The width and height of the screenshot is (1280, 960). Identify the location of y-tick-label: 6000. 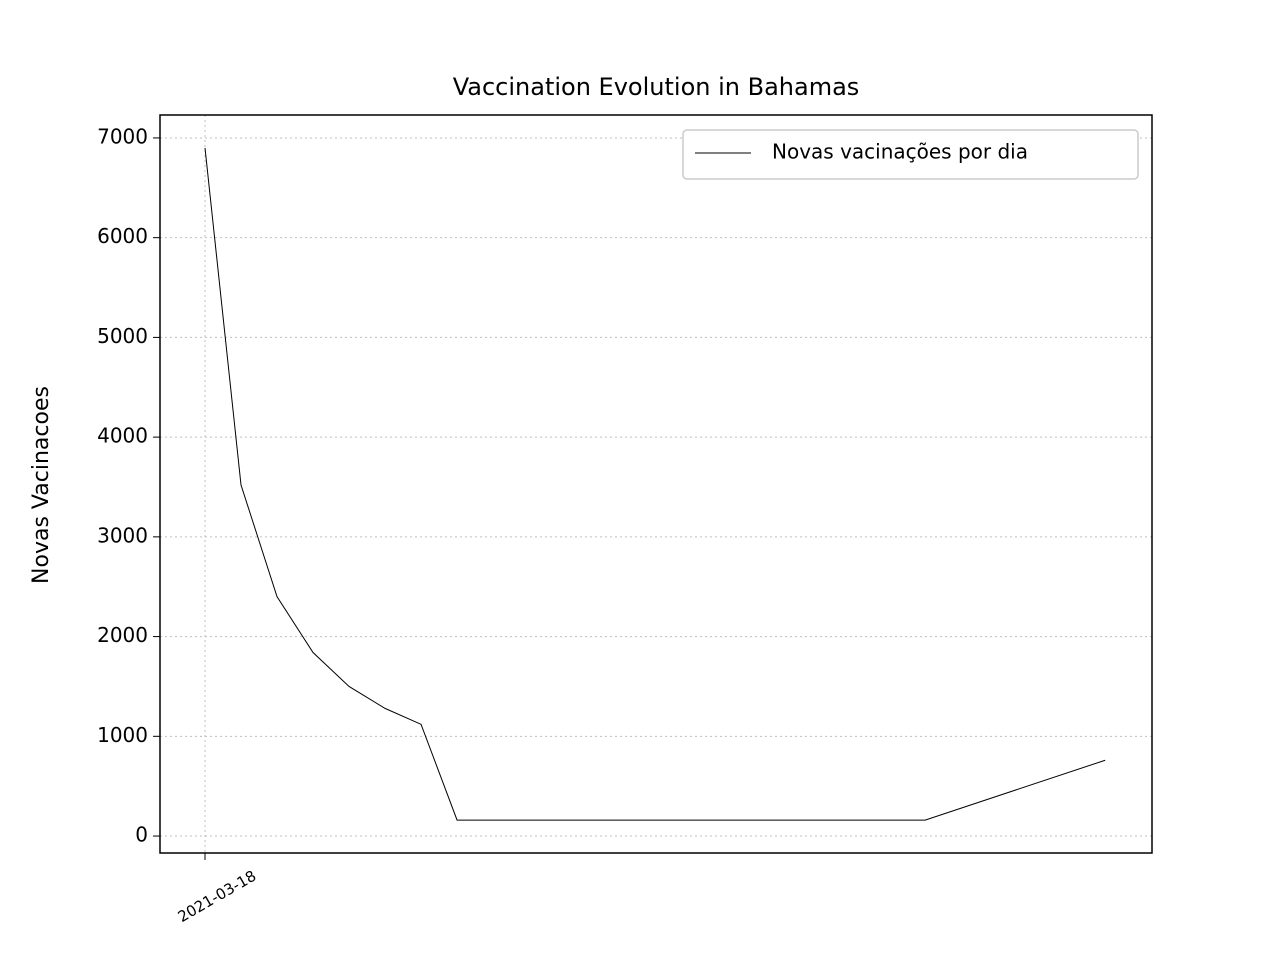
(122, 236).